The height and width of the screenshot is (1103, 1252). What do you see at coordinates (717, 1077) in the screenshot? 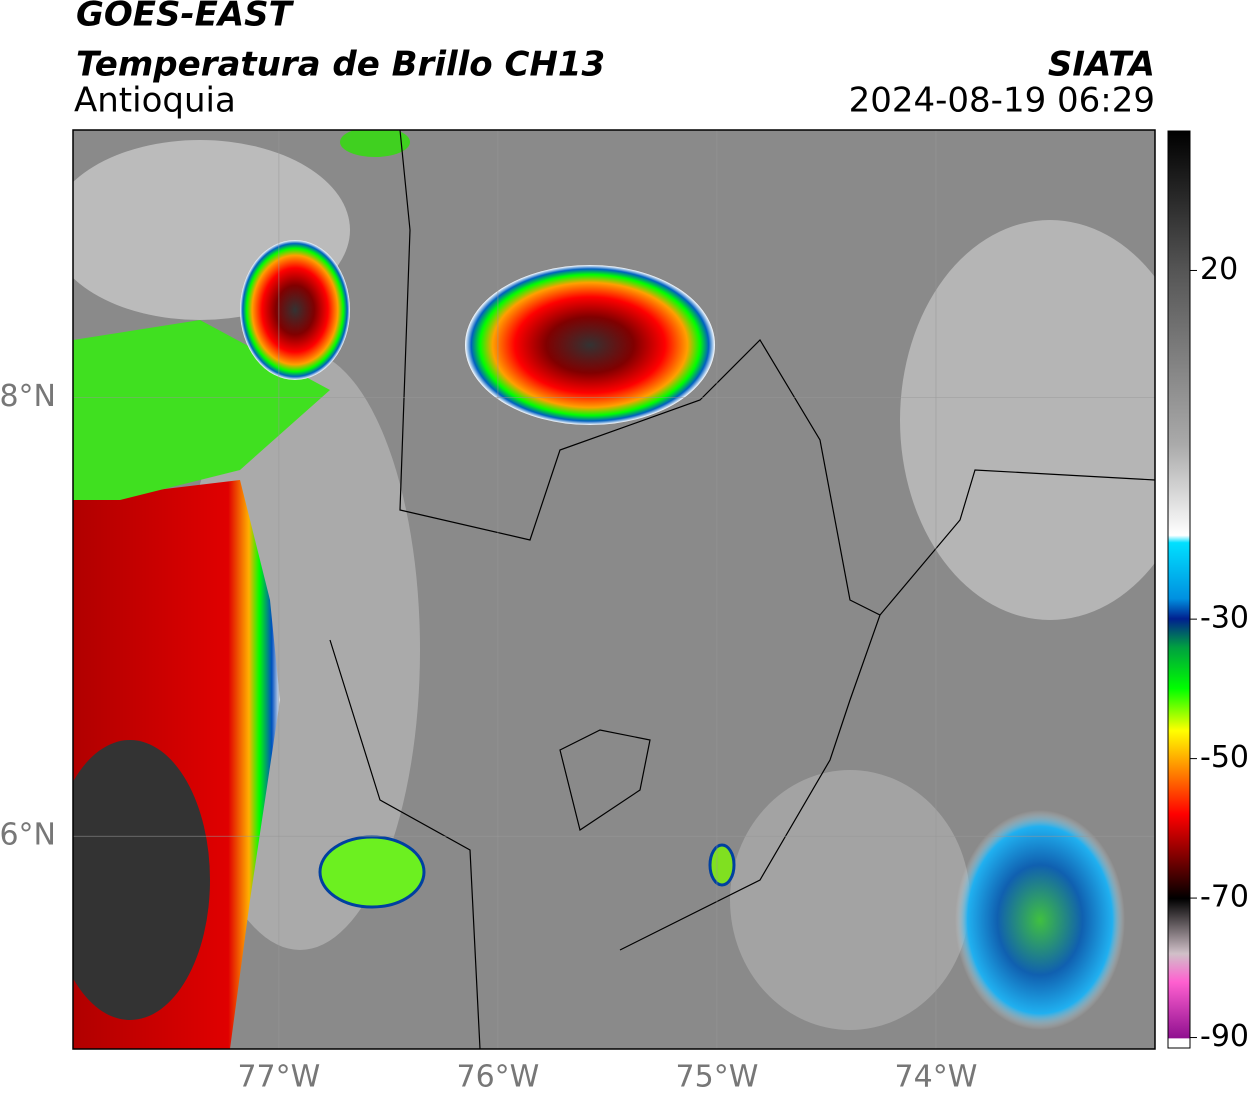
I see `x-tick-label: 75°W` at bounding box center [717, 1077].